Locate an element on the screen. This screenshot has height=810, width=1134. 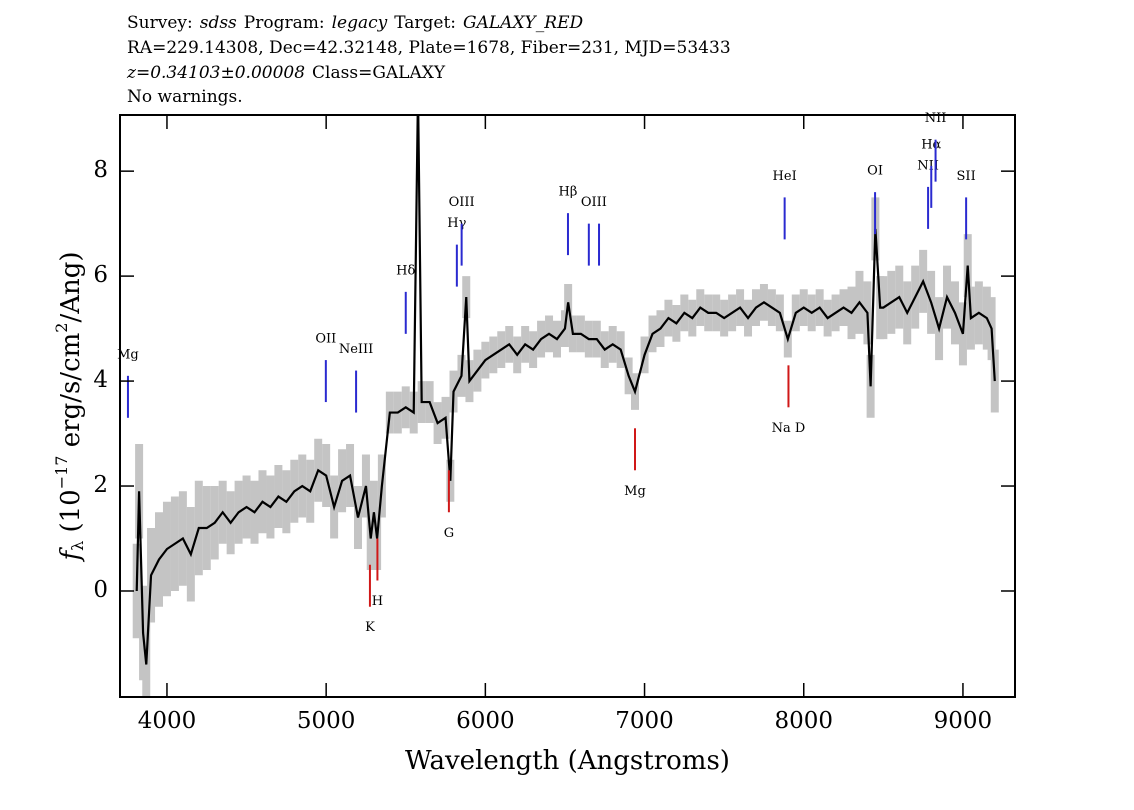
line-label: Hα is located at coordinates (931, 144).